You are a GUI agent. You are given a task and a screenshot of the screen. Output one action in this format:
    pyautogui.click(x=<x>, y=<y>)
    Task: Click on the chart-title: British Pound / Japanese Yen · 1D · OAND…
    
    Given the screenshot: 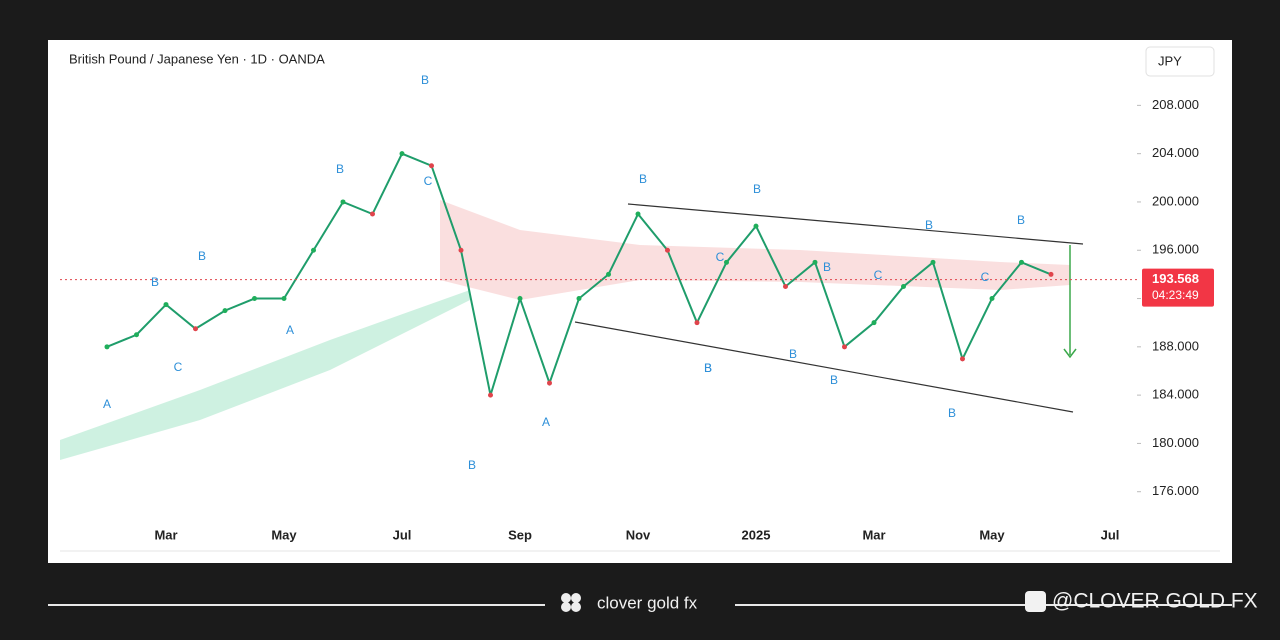 What is the action you would take?
    pyautogui.click(x=197, y=58)
    